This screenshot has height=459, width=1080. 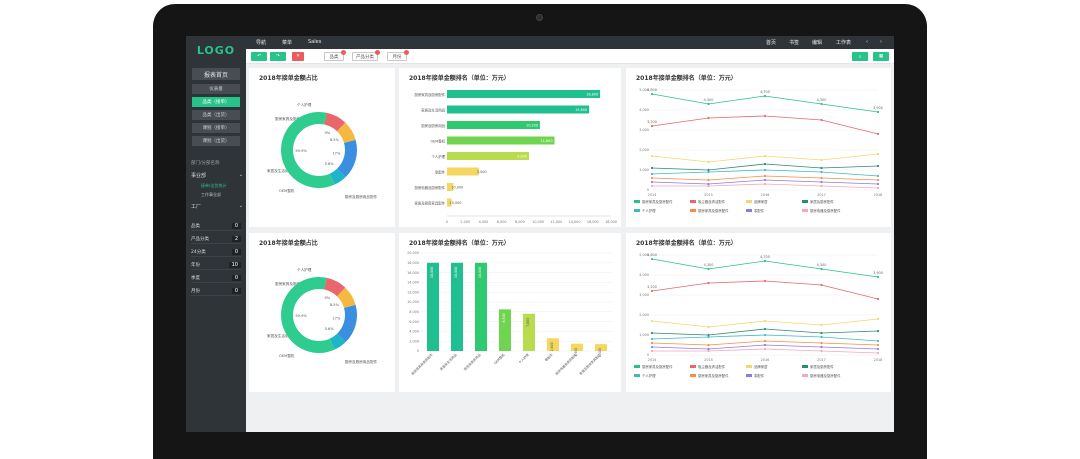 I want to click on stat-row: 月份 0, so click(x=216, y=291).